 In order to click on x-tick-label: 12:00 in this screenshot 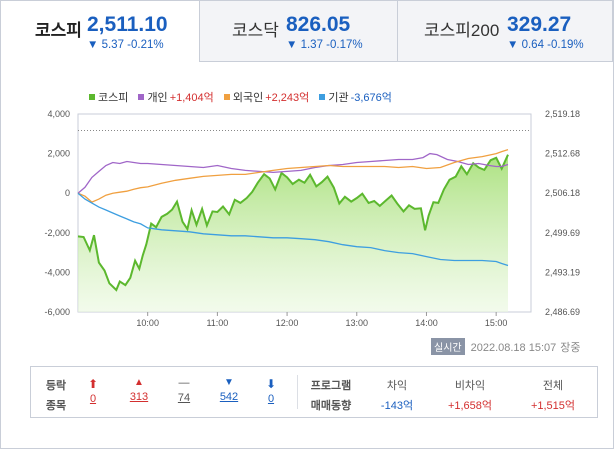, I will do `click(287, 323)`.